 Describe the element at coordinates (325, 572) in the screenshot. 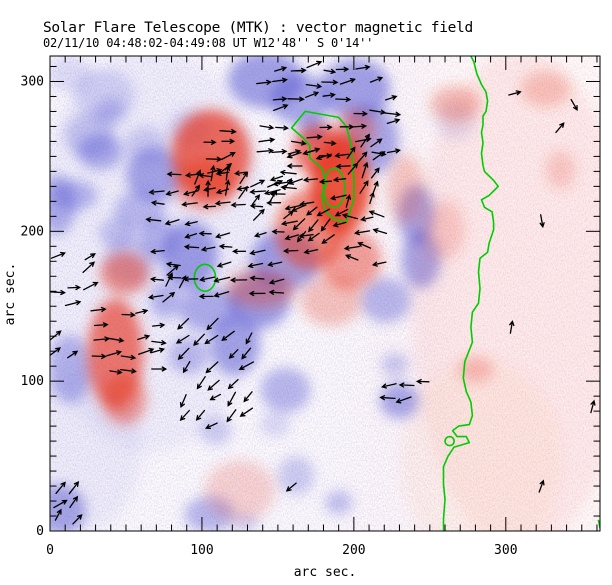

I see `x-axis-label: arc sec.` at that location.